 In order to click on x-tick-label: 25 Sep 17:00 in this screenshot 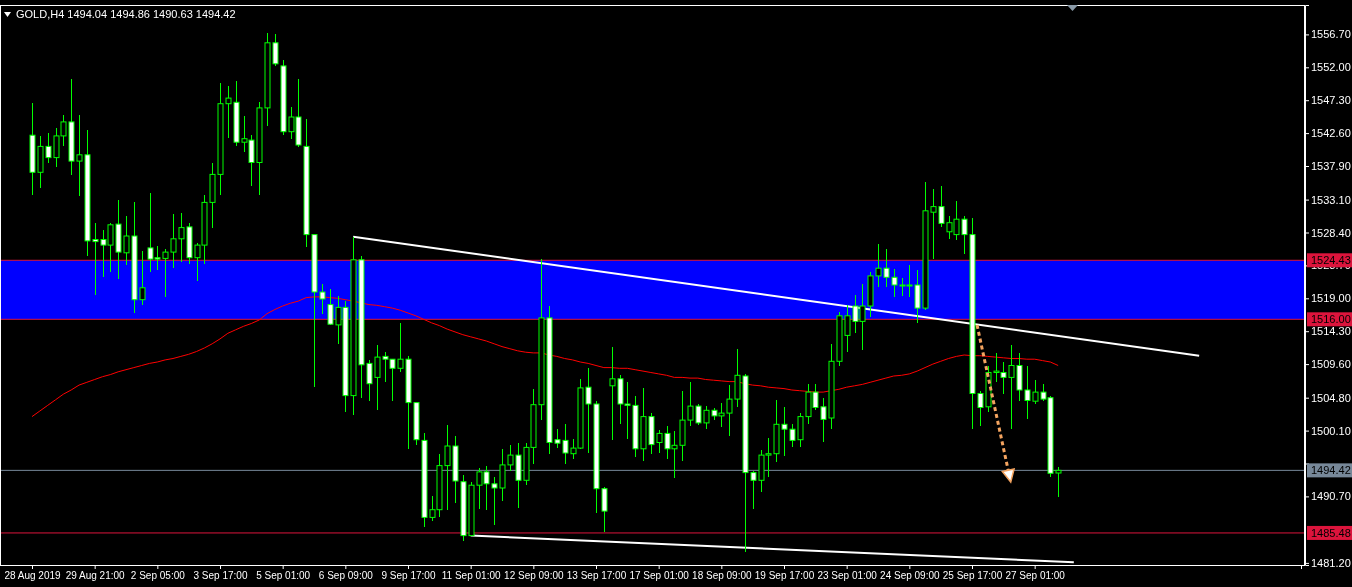, I will do `click(972, 576)`.